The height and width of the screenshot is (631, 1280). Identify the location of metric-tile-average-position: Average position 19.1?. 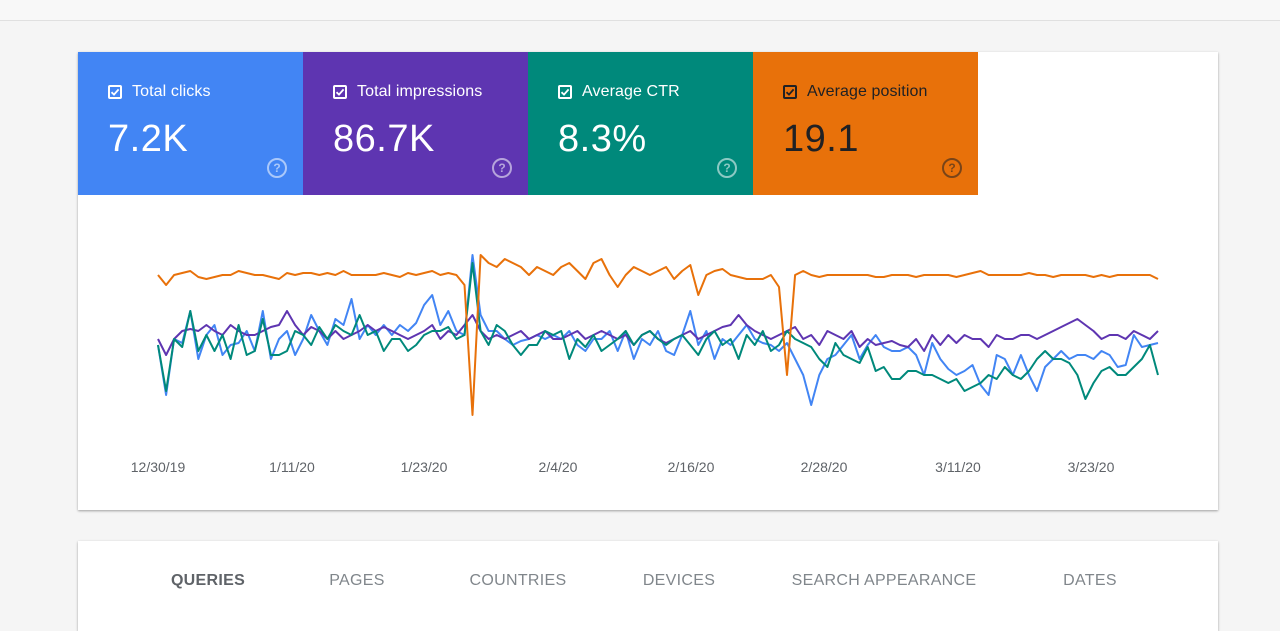
(865, 123).